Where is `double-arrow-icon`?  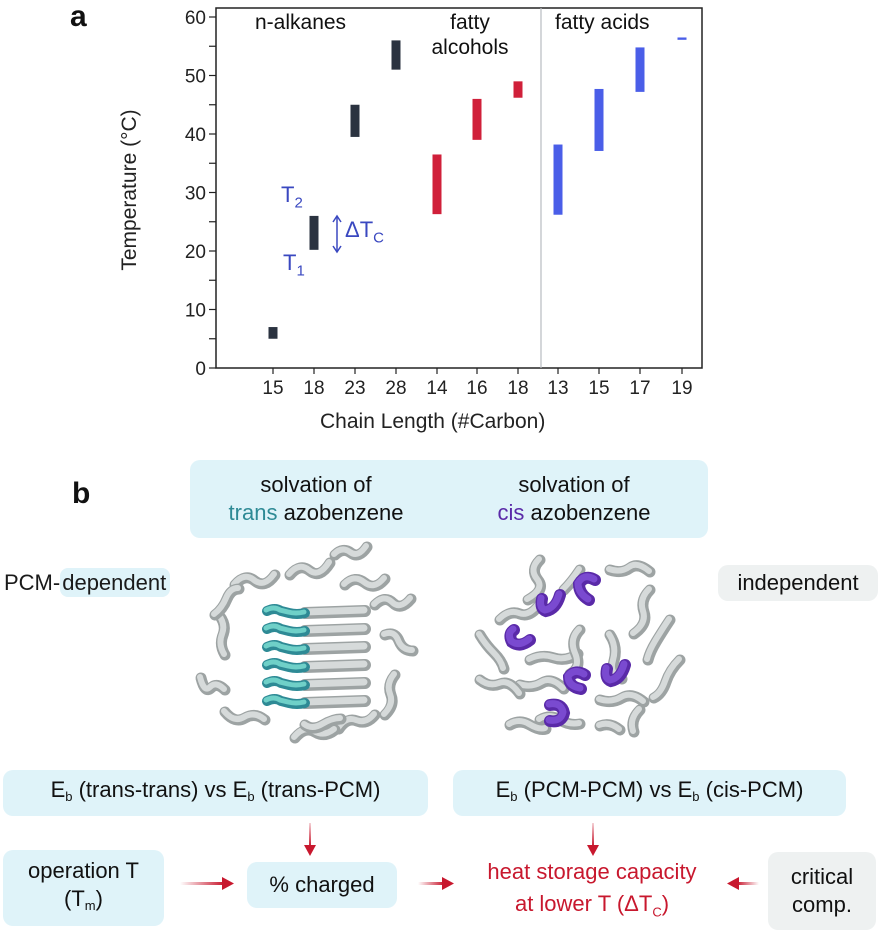
double-arrow-icon is located at coordinates (337, 234).